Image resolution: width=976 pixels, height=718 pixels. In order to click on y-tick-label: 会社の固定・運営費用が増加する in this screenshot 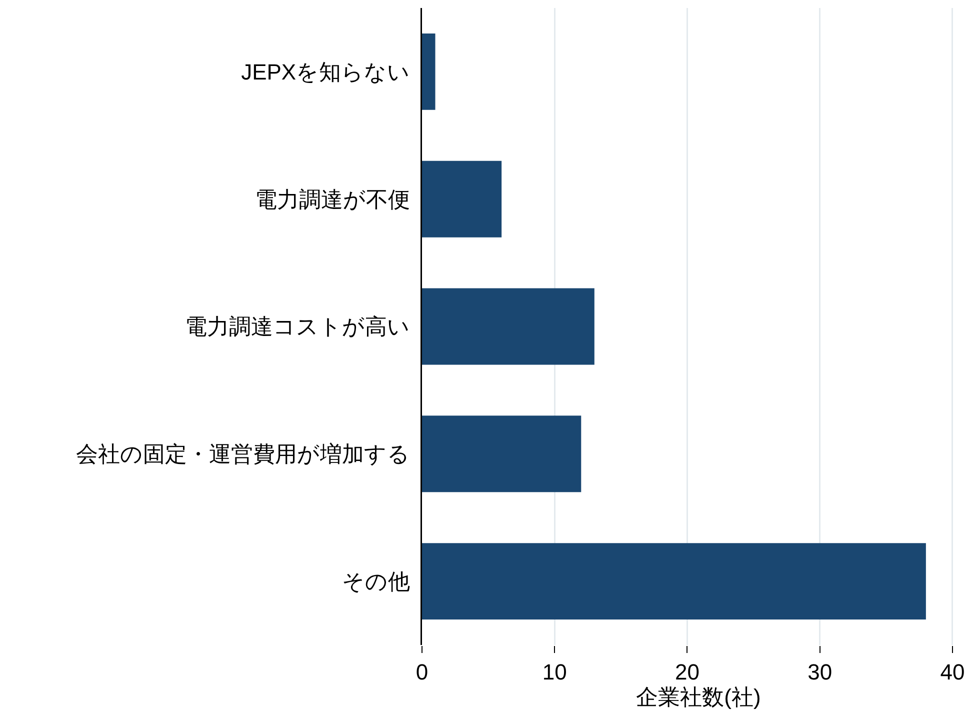, I will do `click(243, 454)`.